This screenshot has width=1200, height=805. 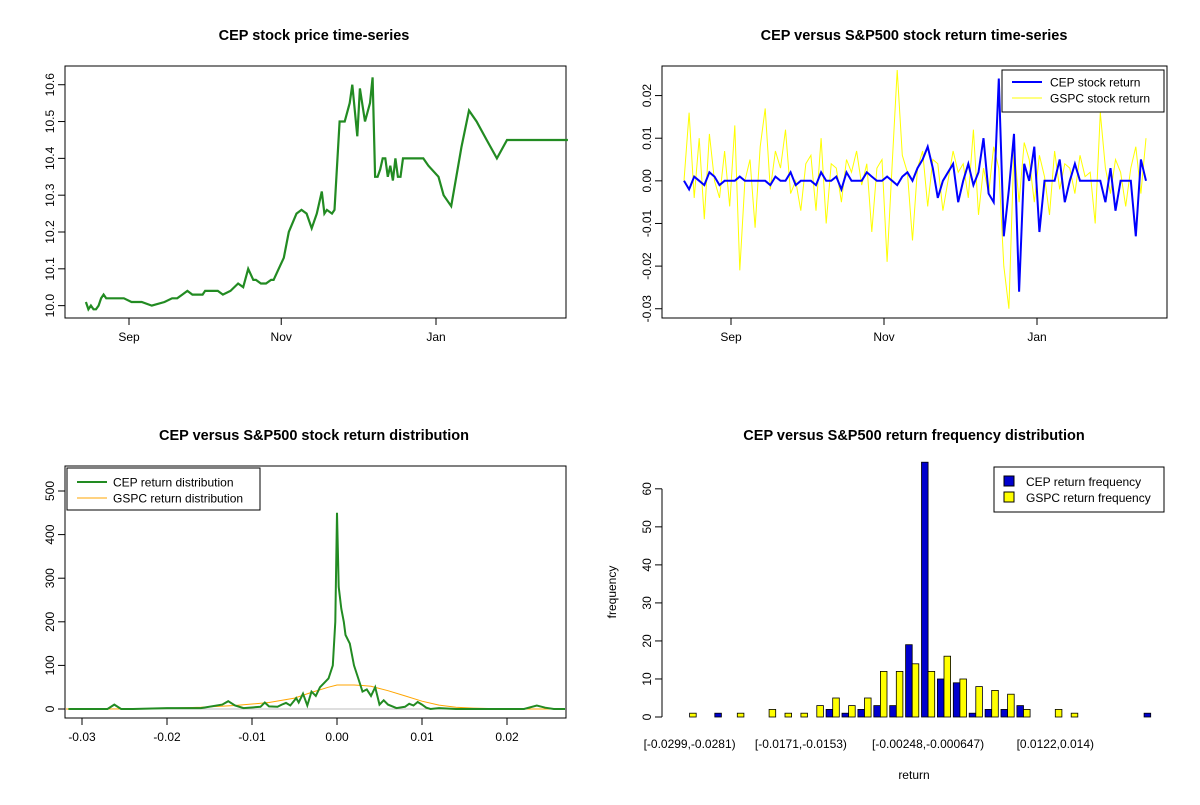 I want to click on y-tick-label: 10.5, so click(x=50, y=122).